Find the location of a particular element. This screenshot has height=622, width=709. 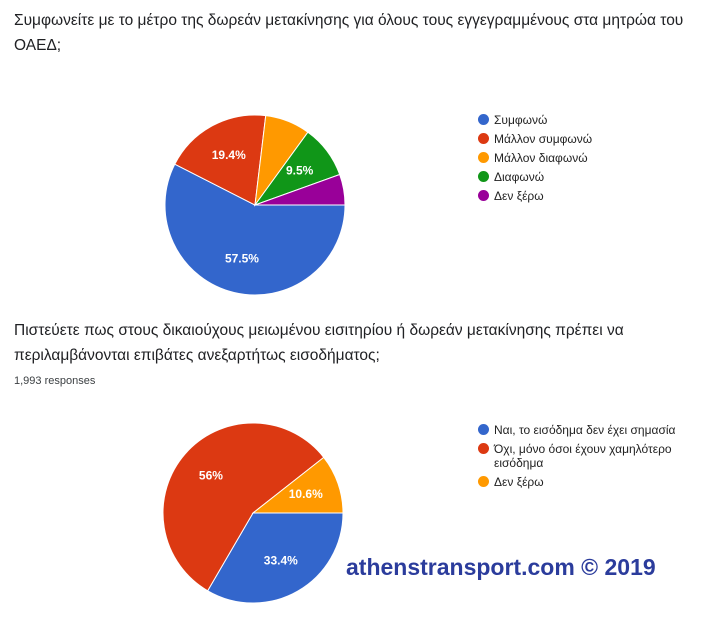

legend-label: Ναι, το εισόδημα δεν έχει σημασία is located at coordinates (585, 430).